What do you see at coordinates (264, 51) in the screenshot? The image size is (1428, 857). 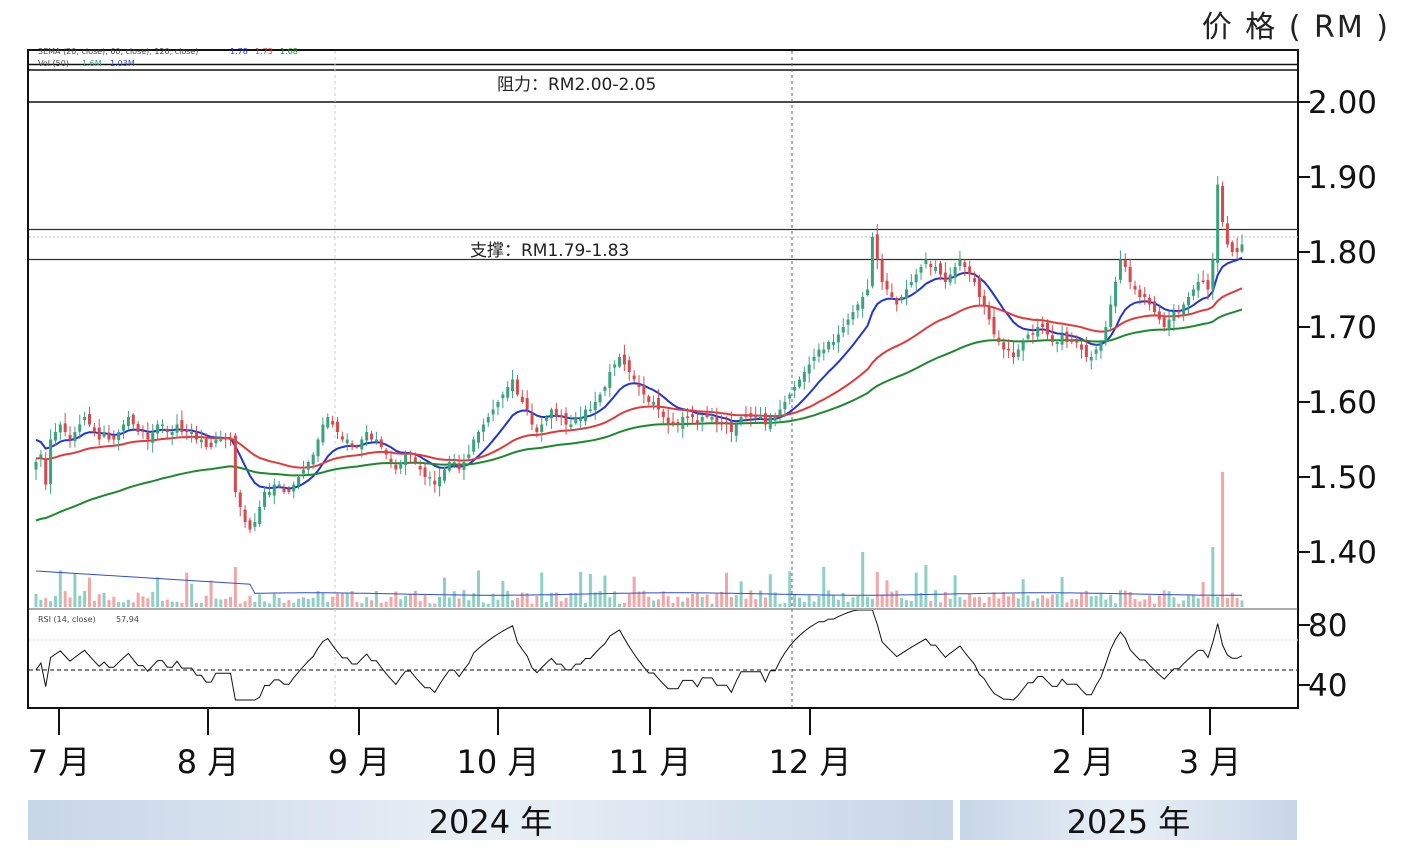 I see `ema60-value: 1.73` at bounding box center [264, 51].